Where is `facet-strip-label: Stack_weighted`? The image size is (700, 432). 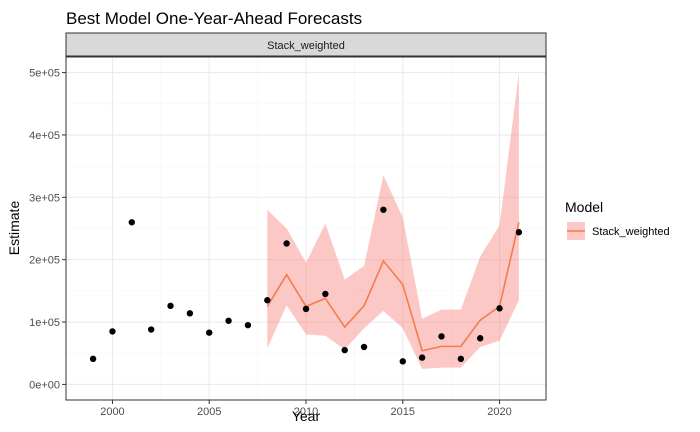 facet-strip-label: Stack_weighted is located at coordinates (306, 46).